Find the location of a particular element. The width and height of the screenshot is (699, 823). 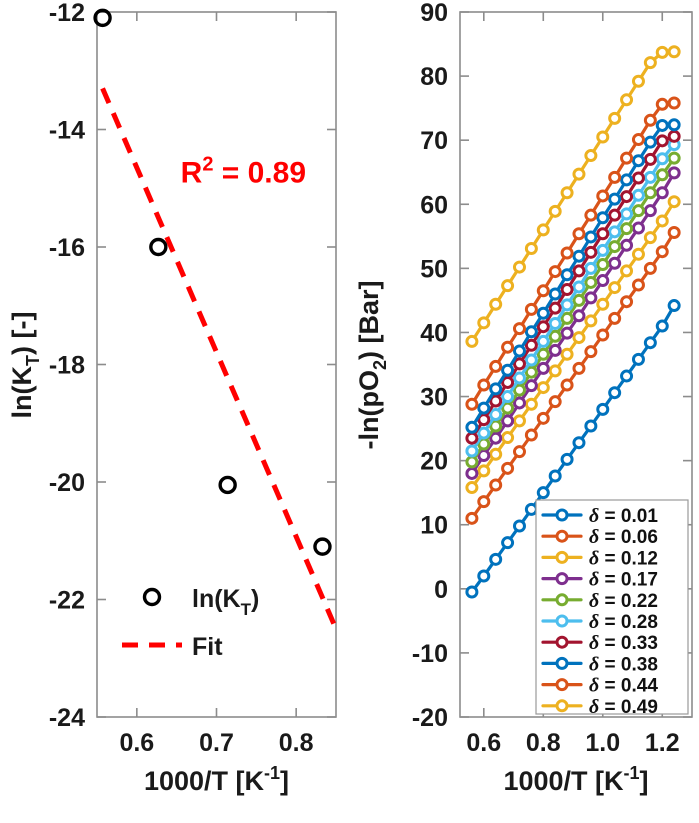

left-y-ticklabel: -18 is located at coordinates (67, 366).